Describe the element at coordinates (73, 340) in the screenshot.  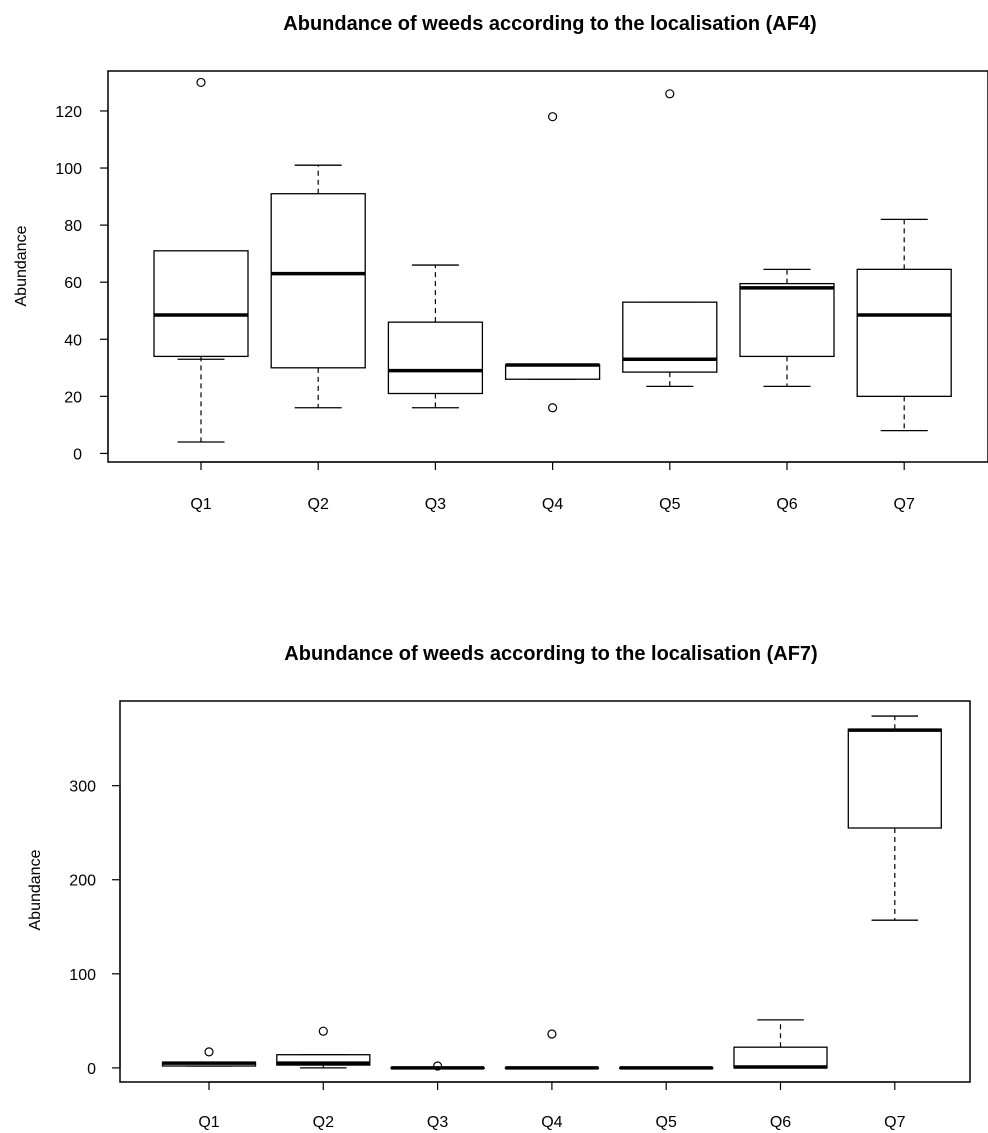
I see `y-tick-label: 40` at that location.